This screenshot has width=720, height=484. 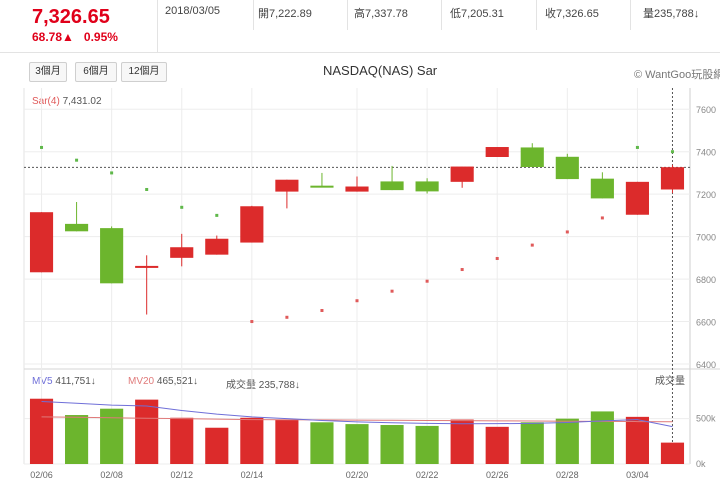 What do you see at coordinates (567, 475) in the screenshot?
I see `x-tick-label: 02/28` at bounding box center [567, 475].